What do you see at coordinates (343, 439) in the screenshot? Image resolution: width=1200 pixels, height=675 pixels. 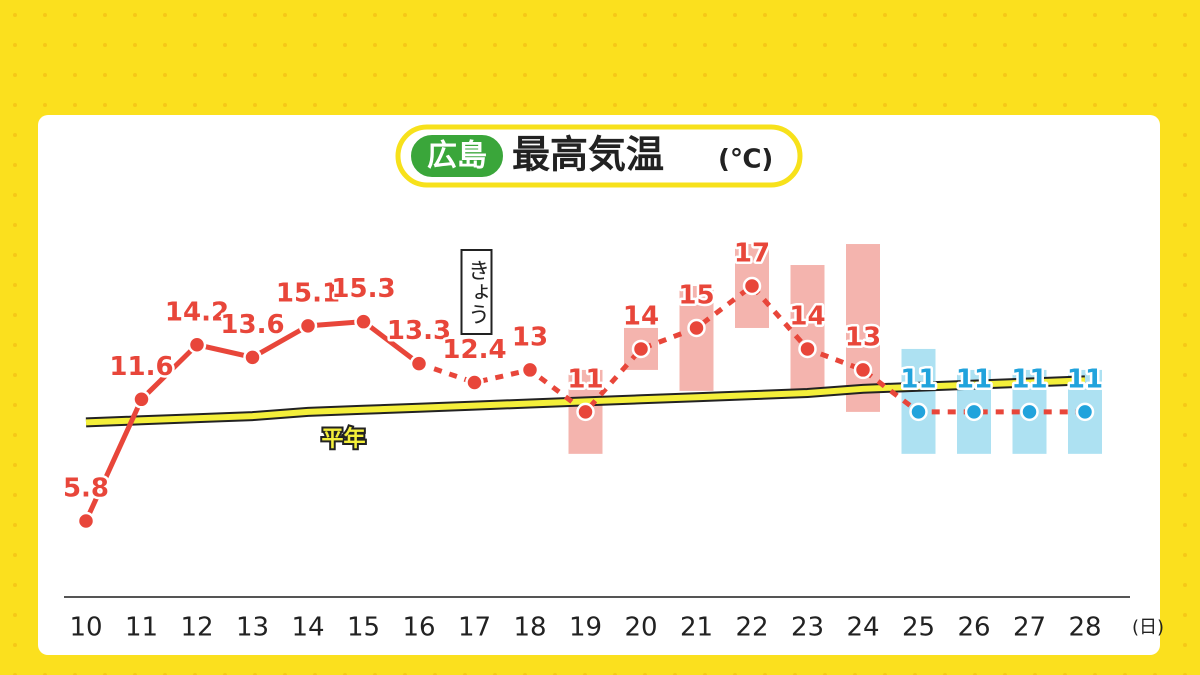 I see `normal-label: 平年` at bounding box center [343, 439].